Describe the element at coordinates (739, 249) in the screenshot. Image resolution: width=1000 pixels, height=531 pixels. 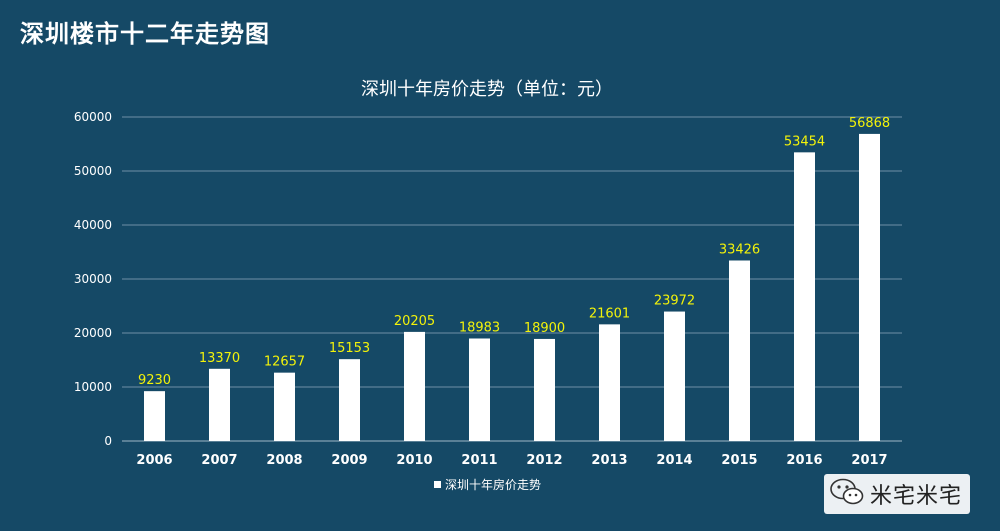
I see `data-label-2015: 33426` at that location.